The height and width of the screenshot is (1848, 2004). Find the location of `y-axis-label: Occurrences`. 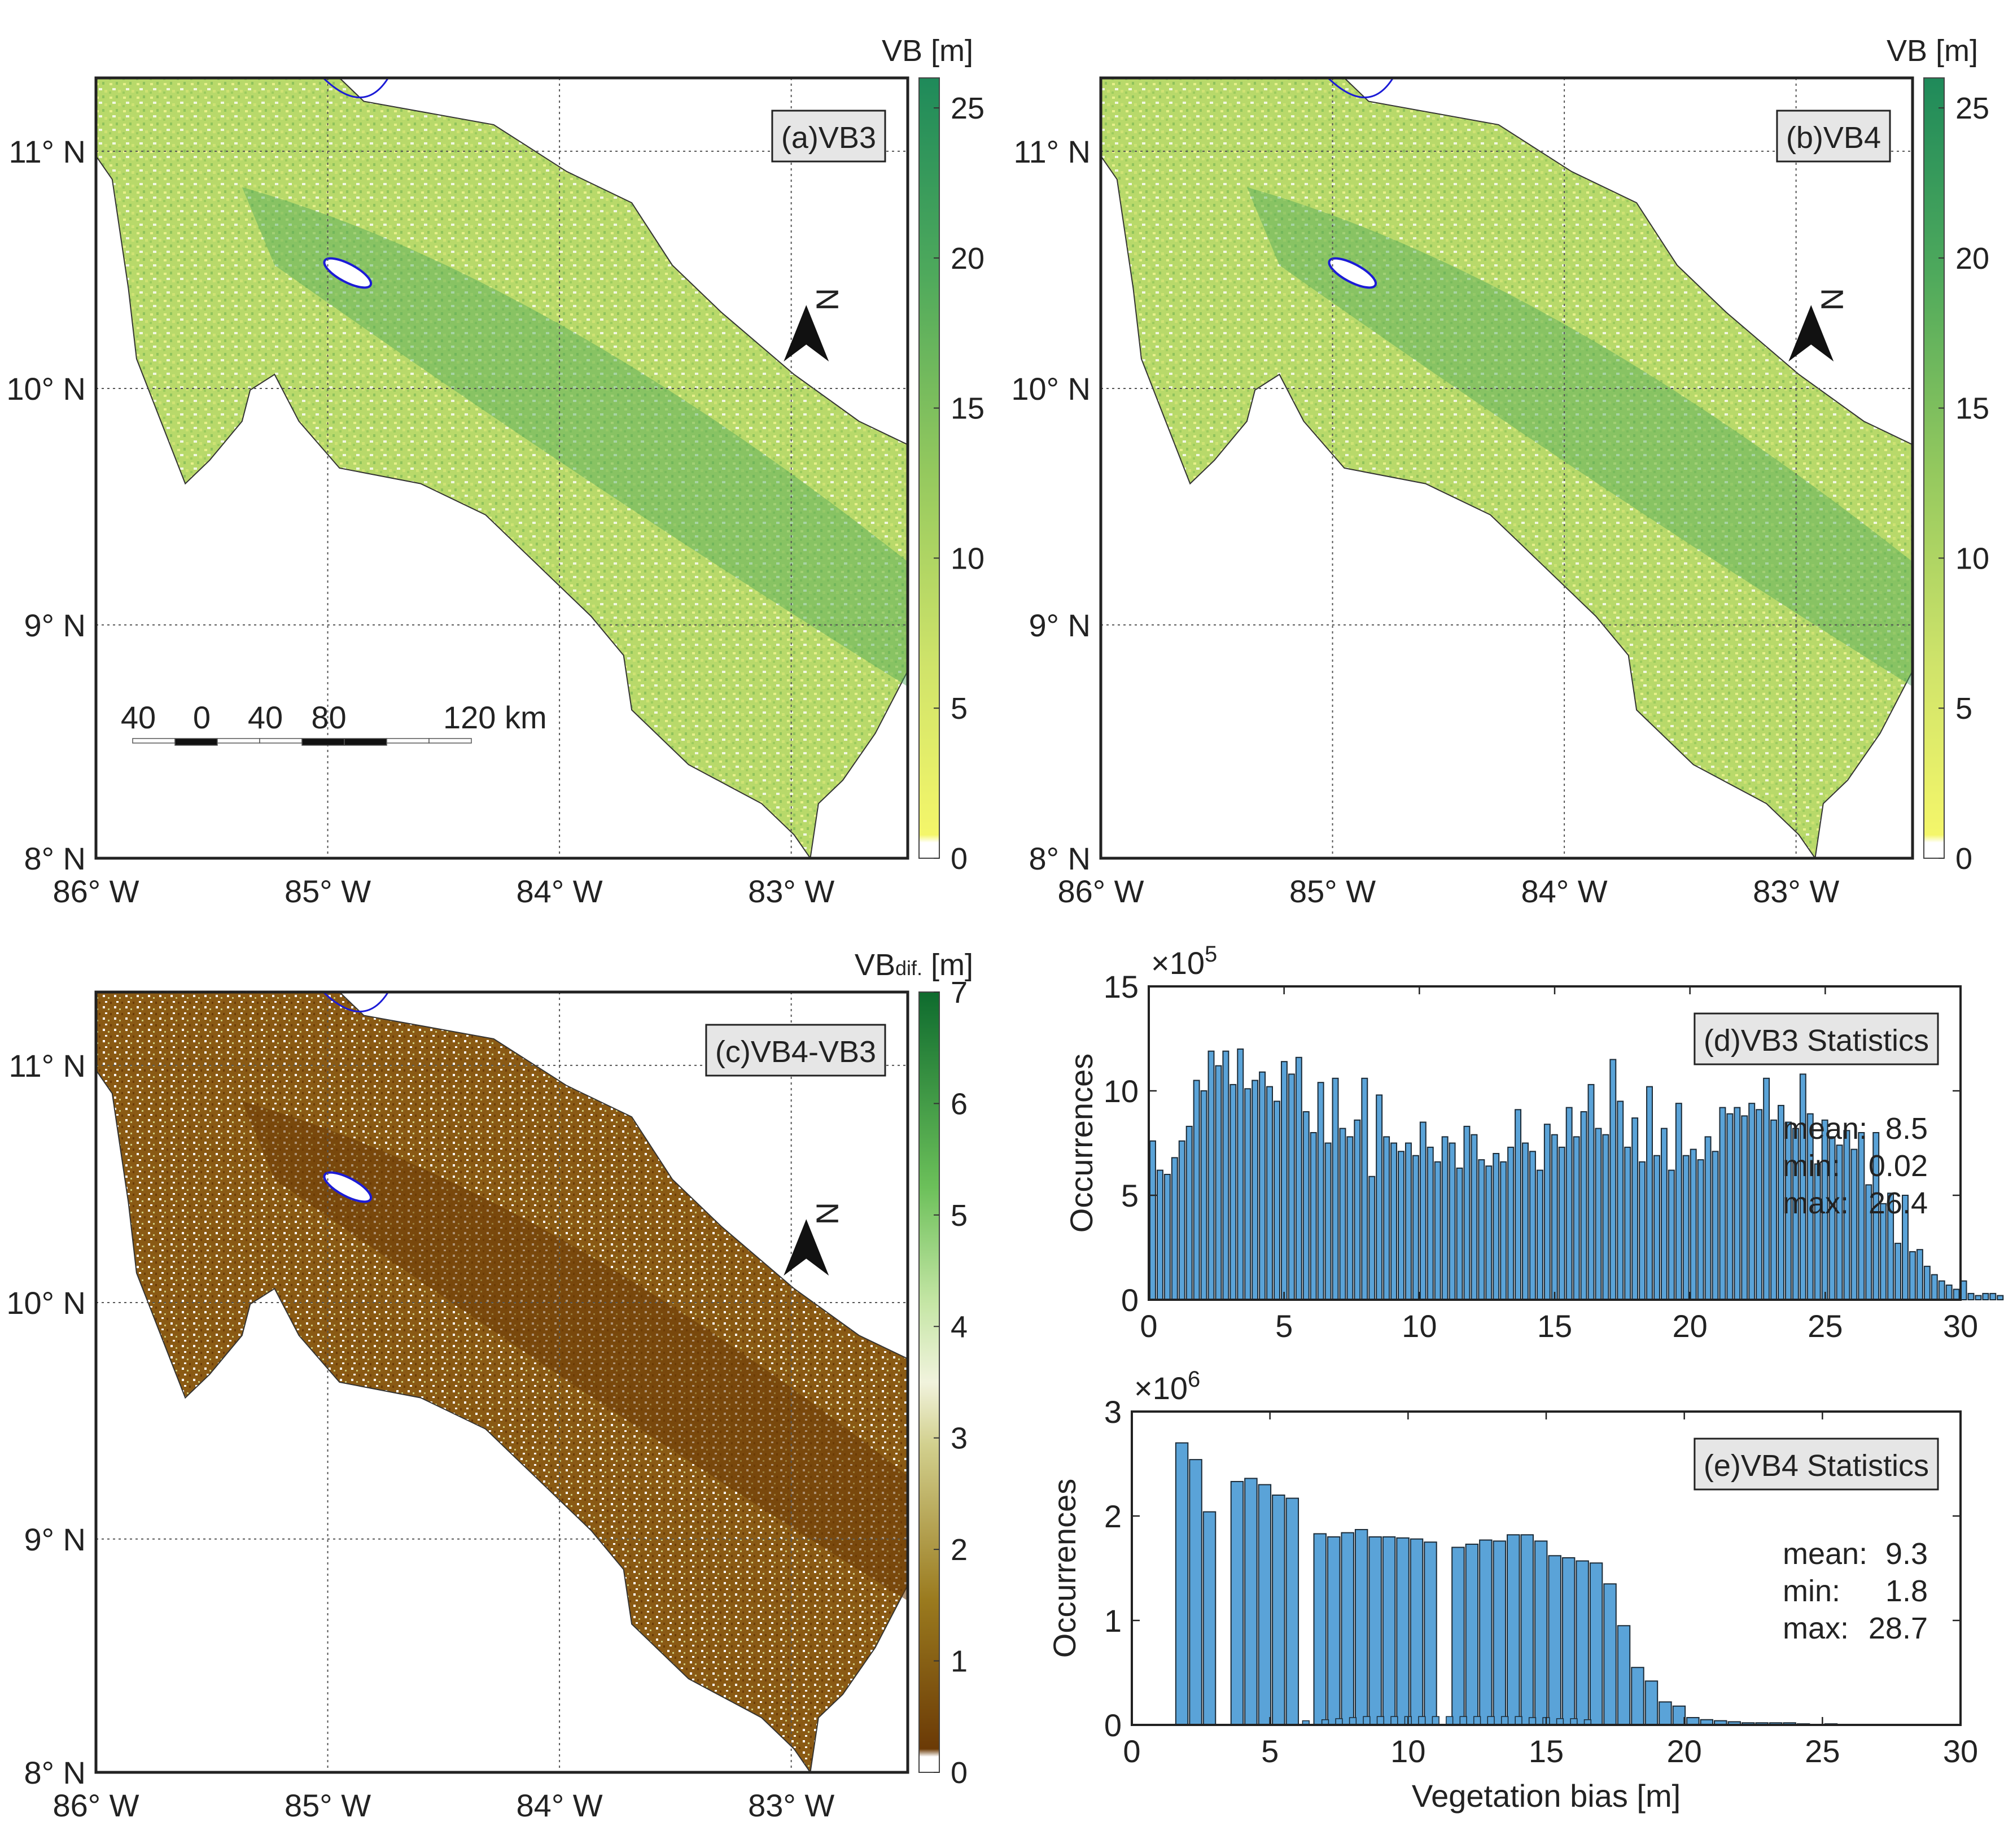

y-axis-label: Occurrences is located at coordinates (1081, 1143).